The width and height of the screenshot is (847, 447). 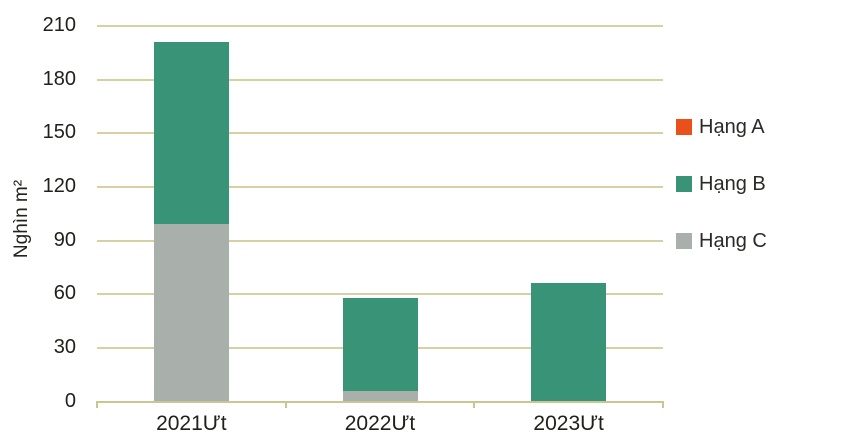 What do you see at coordinates (64, 346) in the screenshot?
I see `y-tick-label-30: 30` at bounding box center [64, 346].